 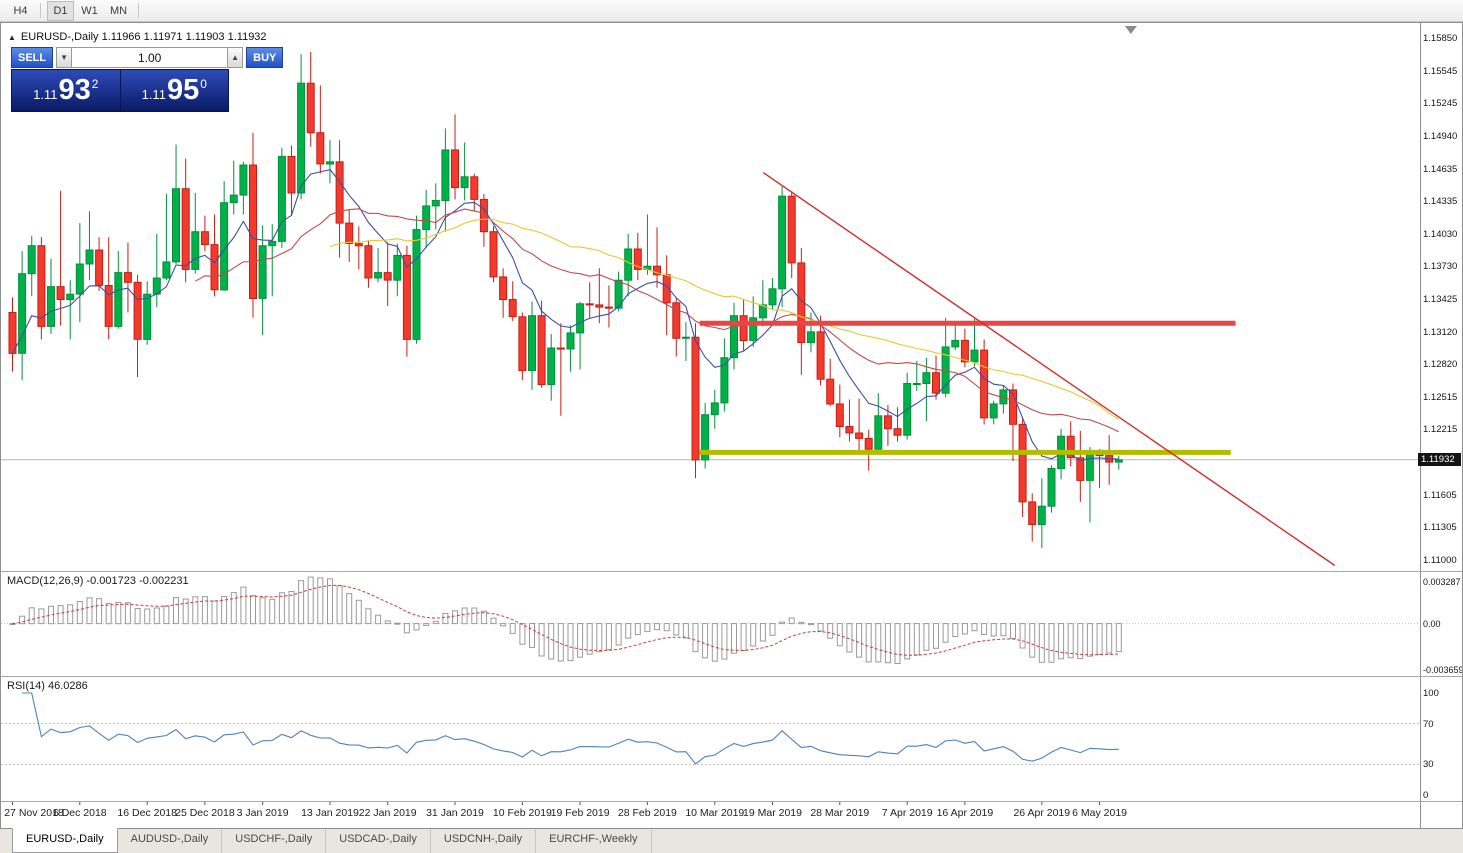 What do you see at coordinates (263, 813) in the screenshot?
I see `svg-text: 3 Jan 2019` at bounding box center [263, 813].